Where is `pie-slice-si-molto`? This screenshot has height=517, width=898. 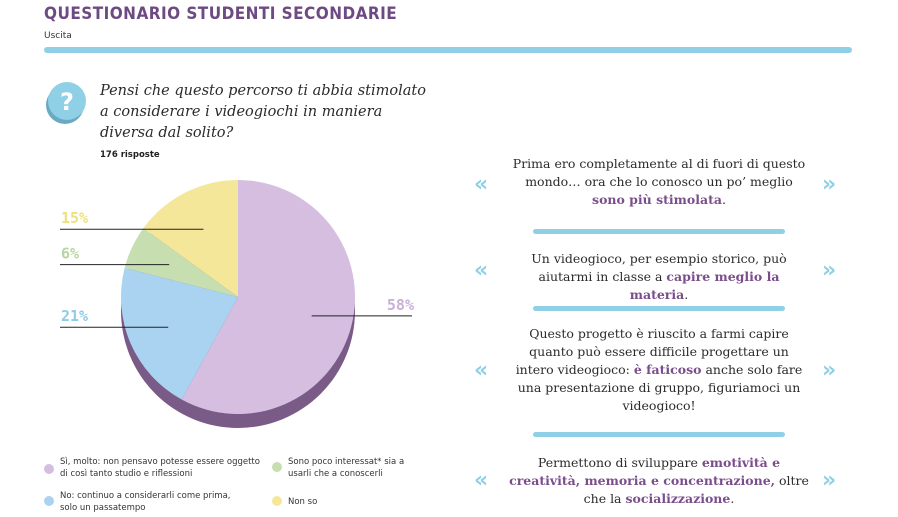
pie-slice-si-molto is located at coordinates (268, 297).